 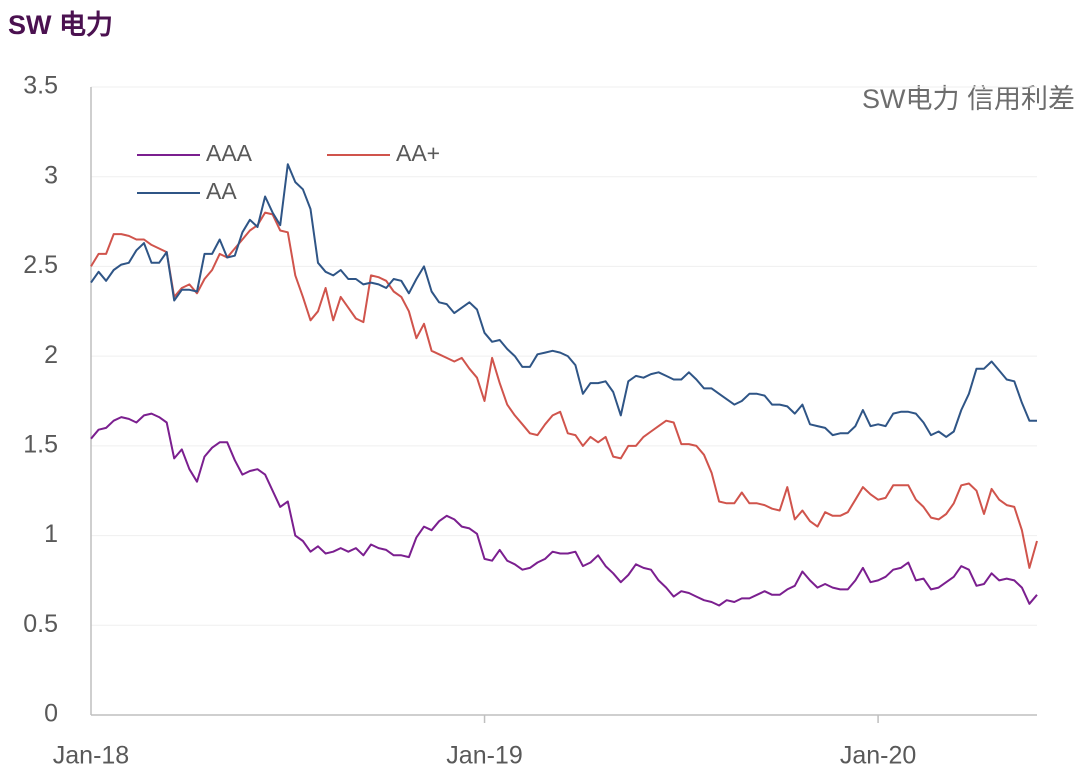 What do you see at coordinates (51, 534) in the screenshot?
I see `y-tick-label: 1` at bounding box center [51, 534].